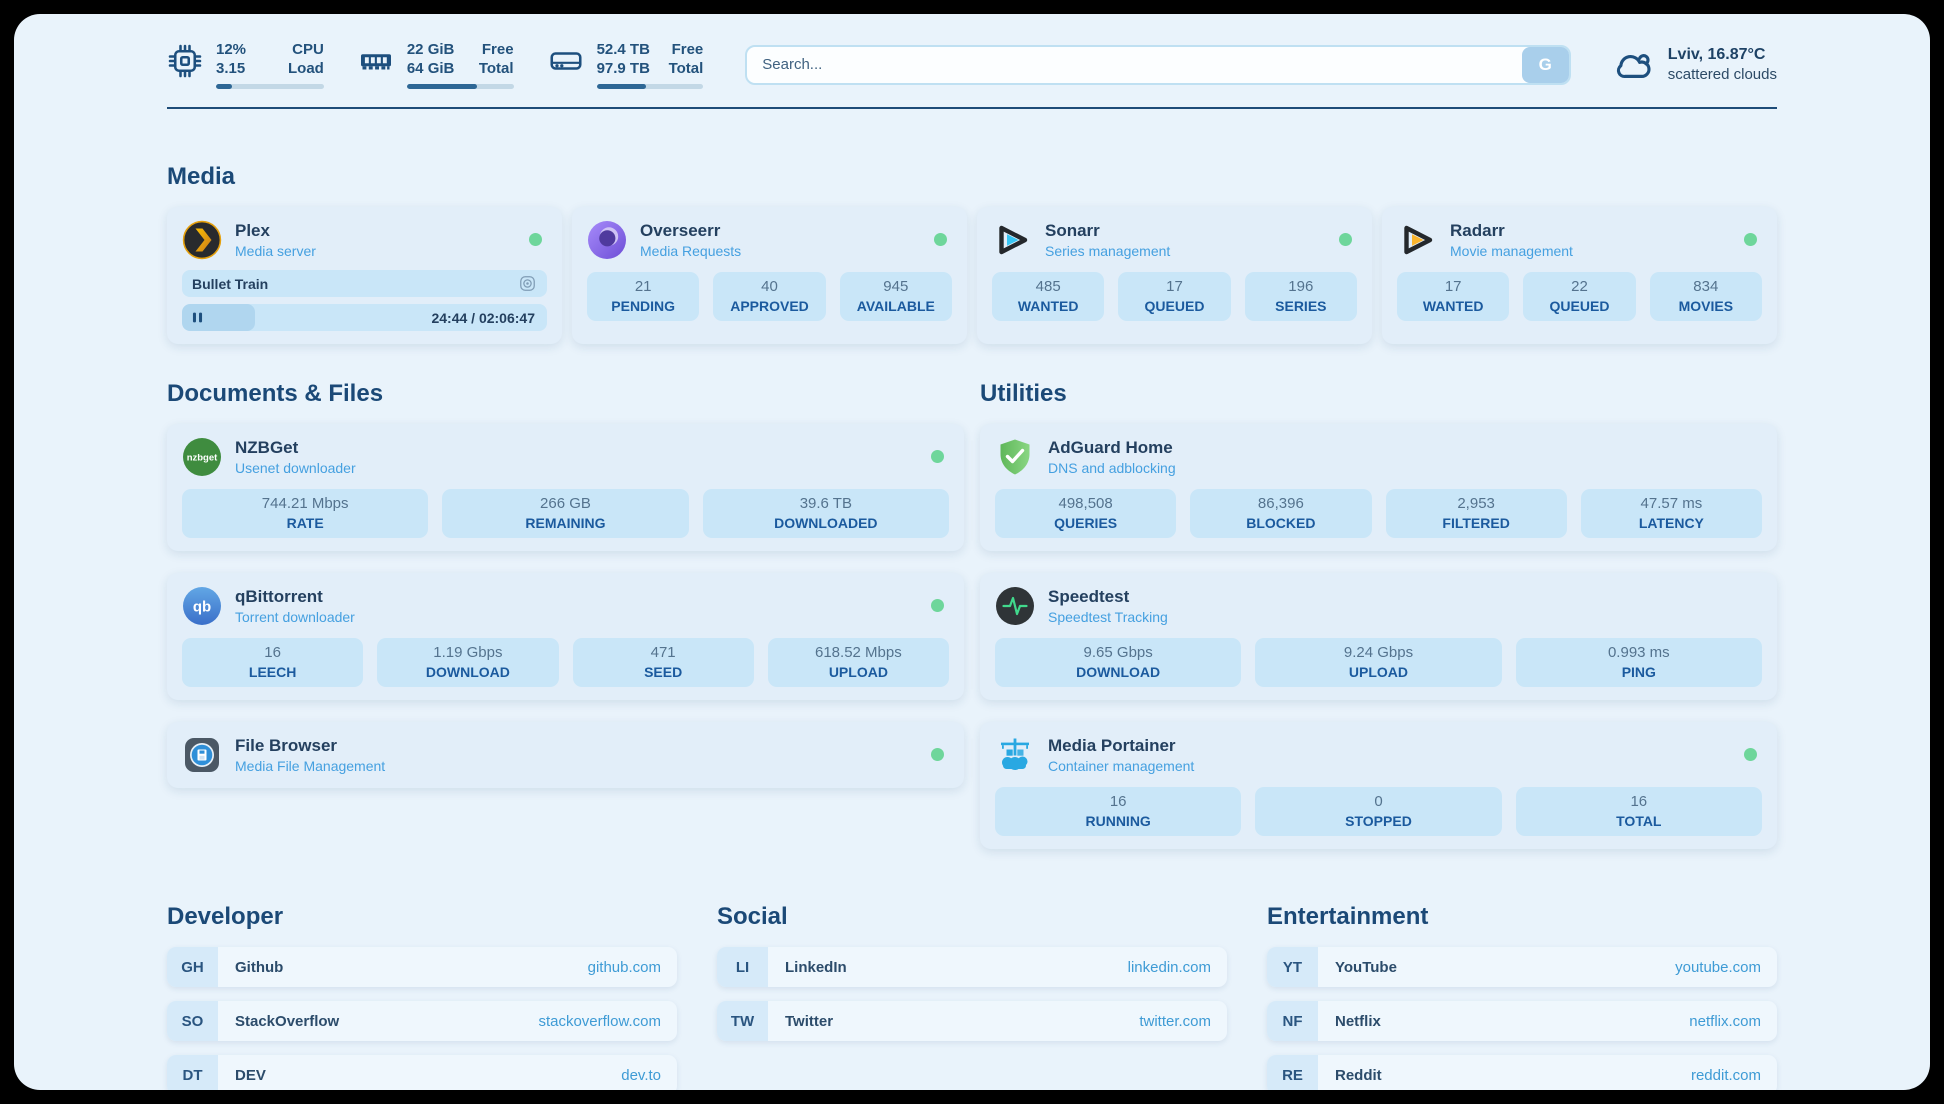 This screenshot has height=1104, width=1944. Describe the element at coordinates (1522, 967) in the screenshot. I see `bookmark-youtube: YT YouTube youtube.com` at that location.